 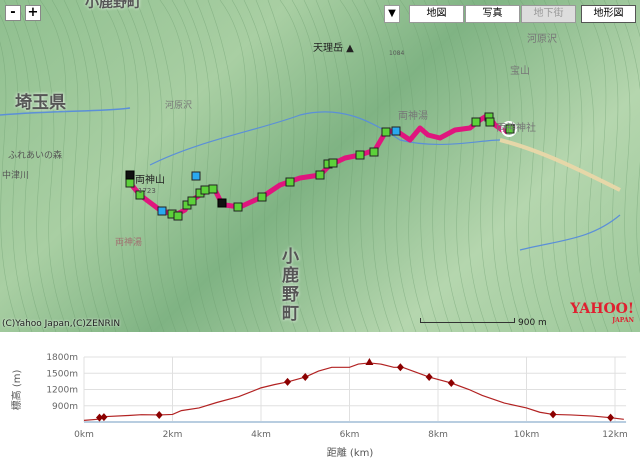 What do you see at coordinates (532, 323) in the screenshot?
I see `scale-label: 900 m` at bounding box center [532, 323].